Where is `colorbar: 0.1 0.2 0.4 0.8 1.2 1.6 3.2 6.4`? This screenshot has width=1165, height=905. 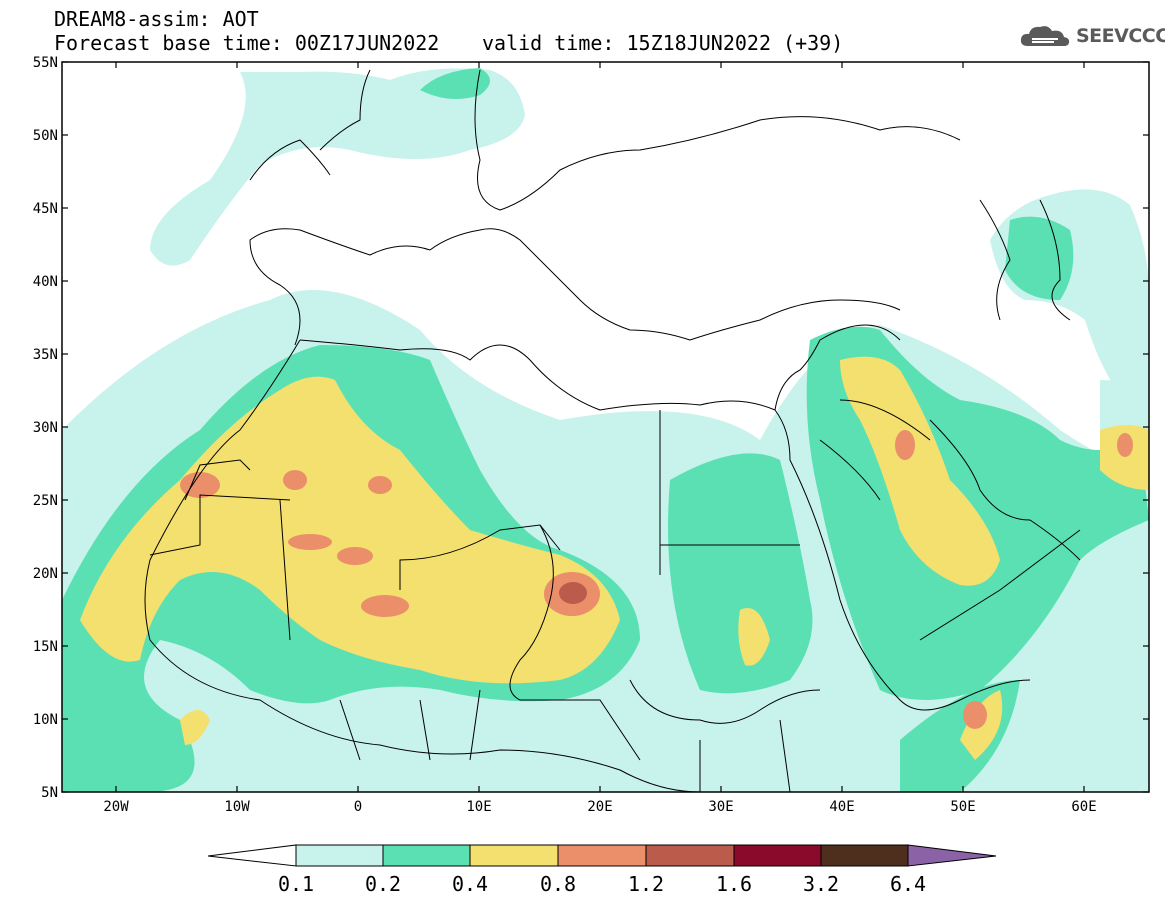
colorbar: 0.1 0.2 0.4 0.8 1.2 1.6 3.2 6.4 is located at coordinates (602, 870).